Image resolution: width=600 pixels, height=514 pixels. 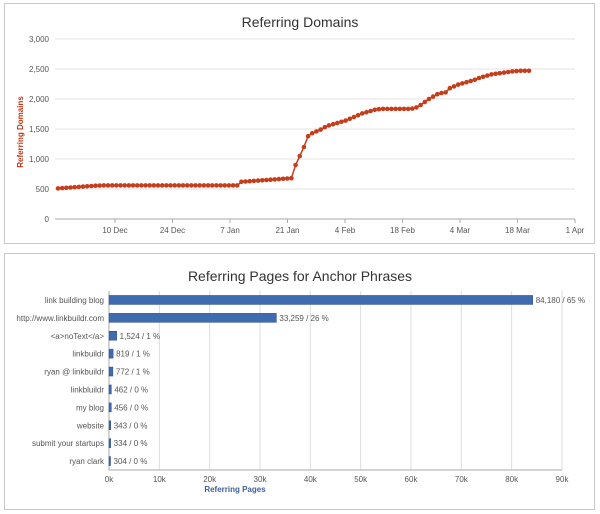 What do you see at coordinates (131, 425) in the screenshot?
I see `data-label: 343 / 0 %` at bounding box center [131, 425].